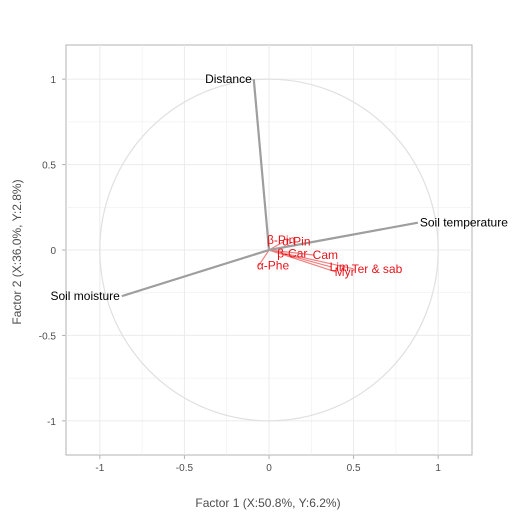 The width and height of the screenshot is (520, 520). I want to click on y-tick-label: 1, so click(53, 80).